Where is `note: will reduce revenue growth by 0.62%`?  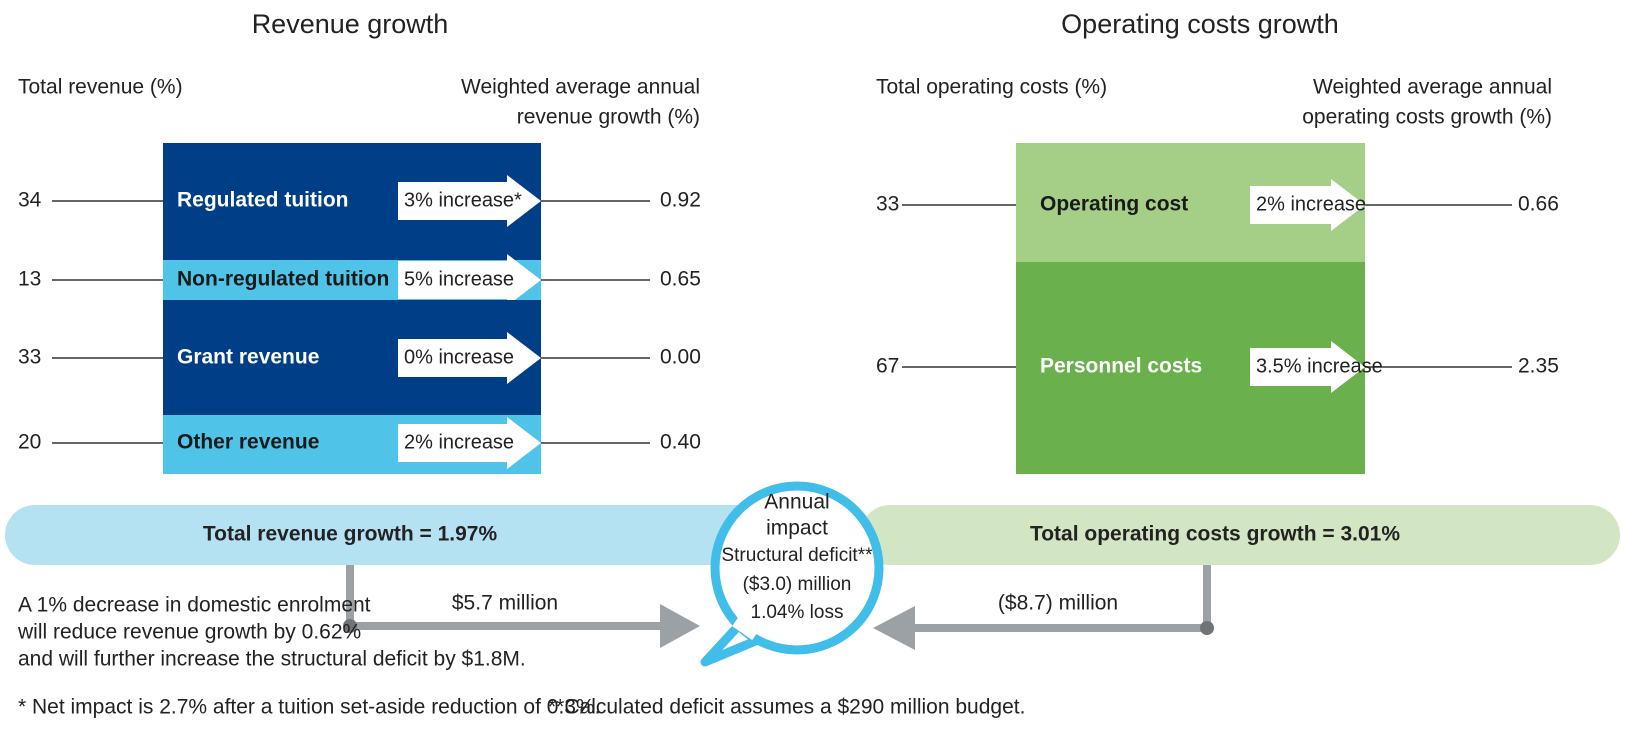
note: will reduce revenue growth by 0.62% is located at coordinates (189, 632).